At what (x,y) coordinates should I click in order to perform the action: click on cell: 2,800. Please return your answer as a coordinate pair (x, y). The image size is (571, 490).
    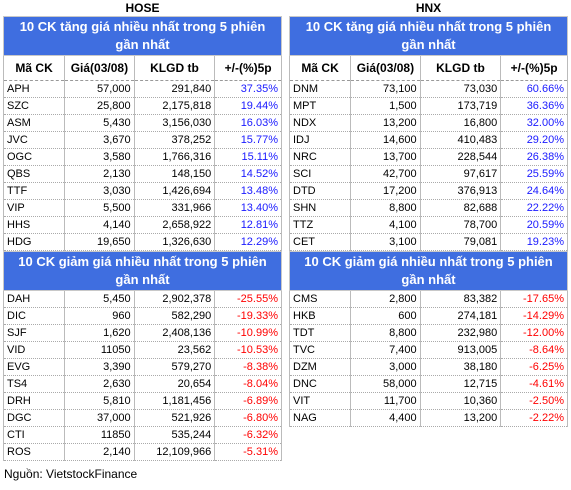
    Looking at the image, I should click on (385, 299).